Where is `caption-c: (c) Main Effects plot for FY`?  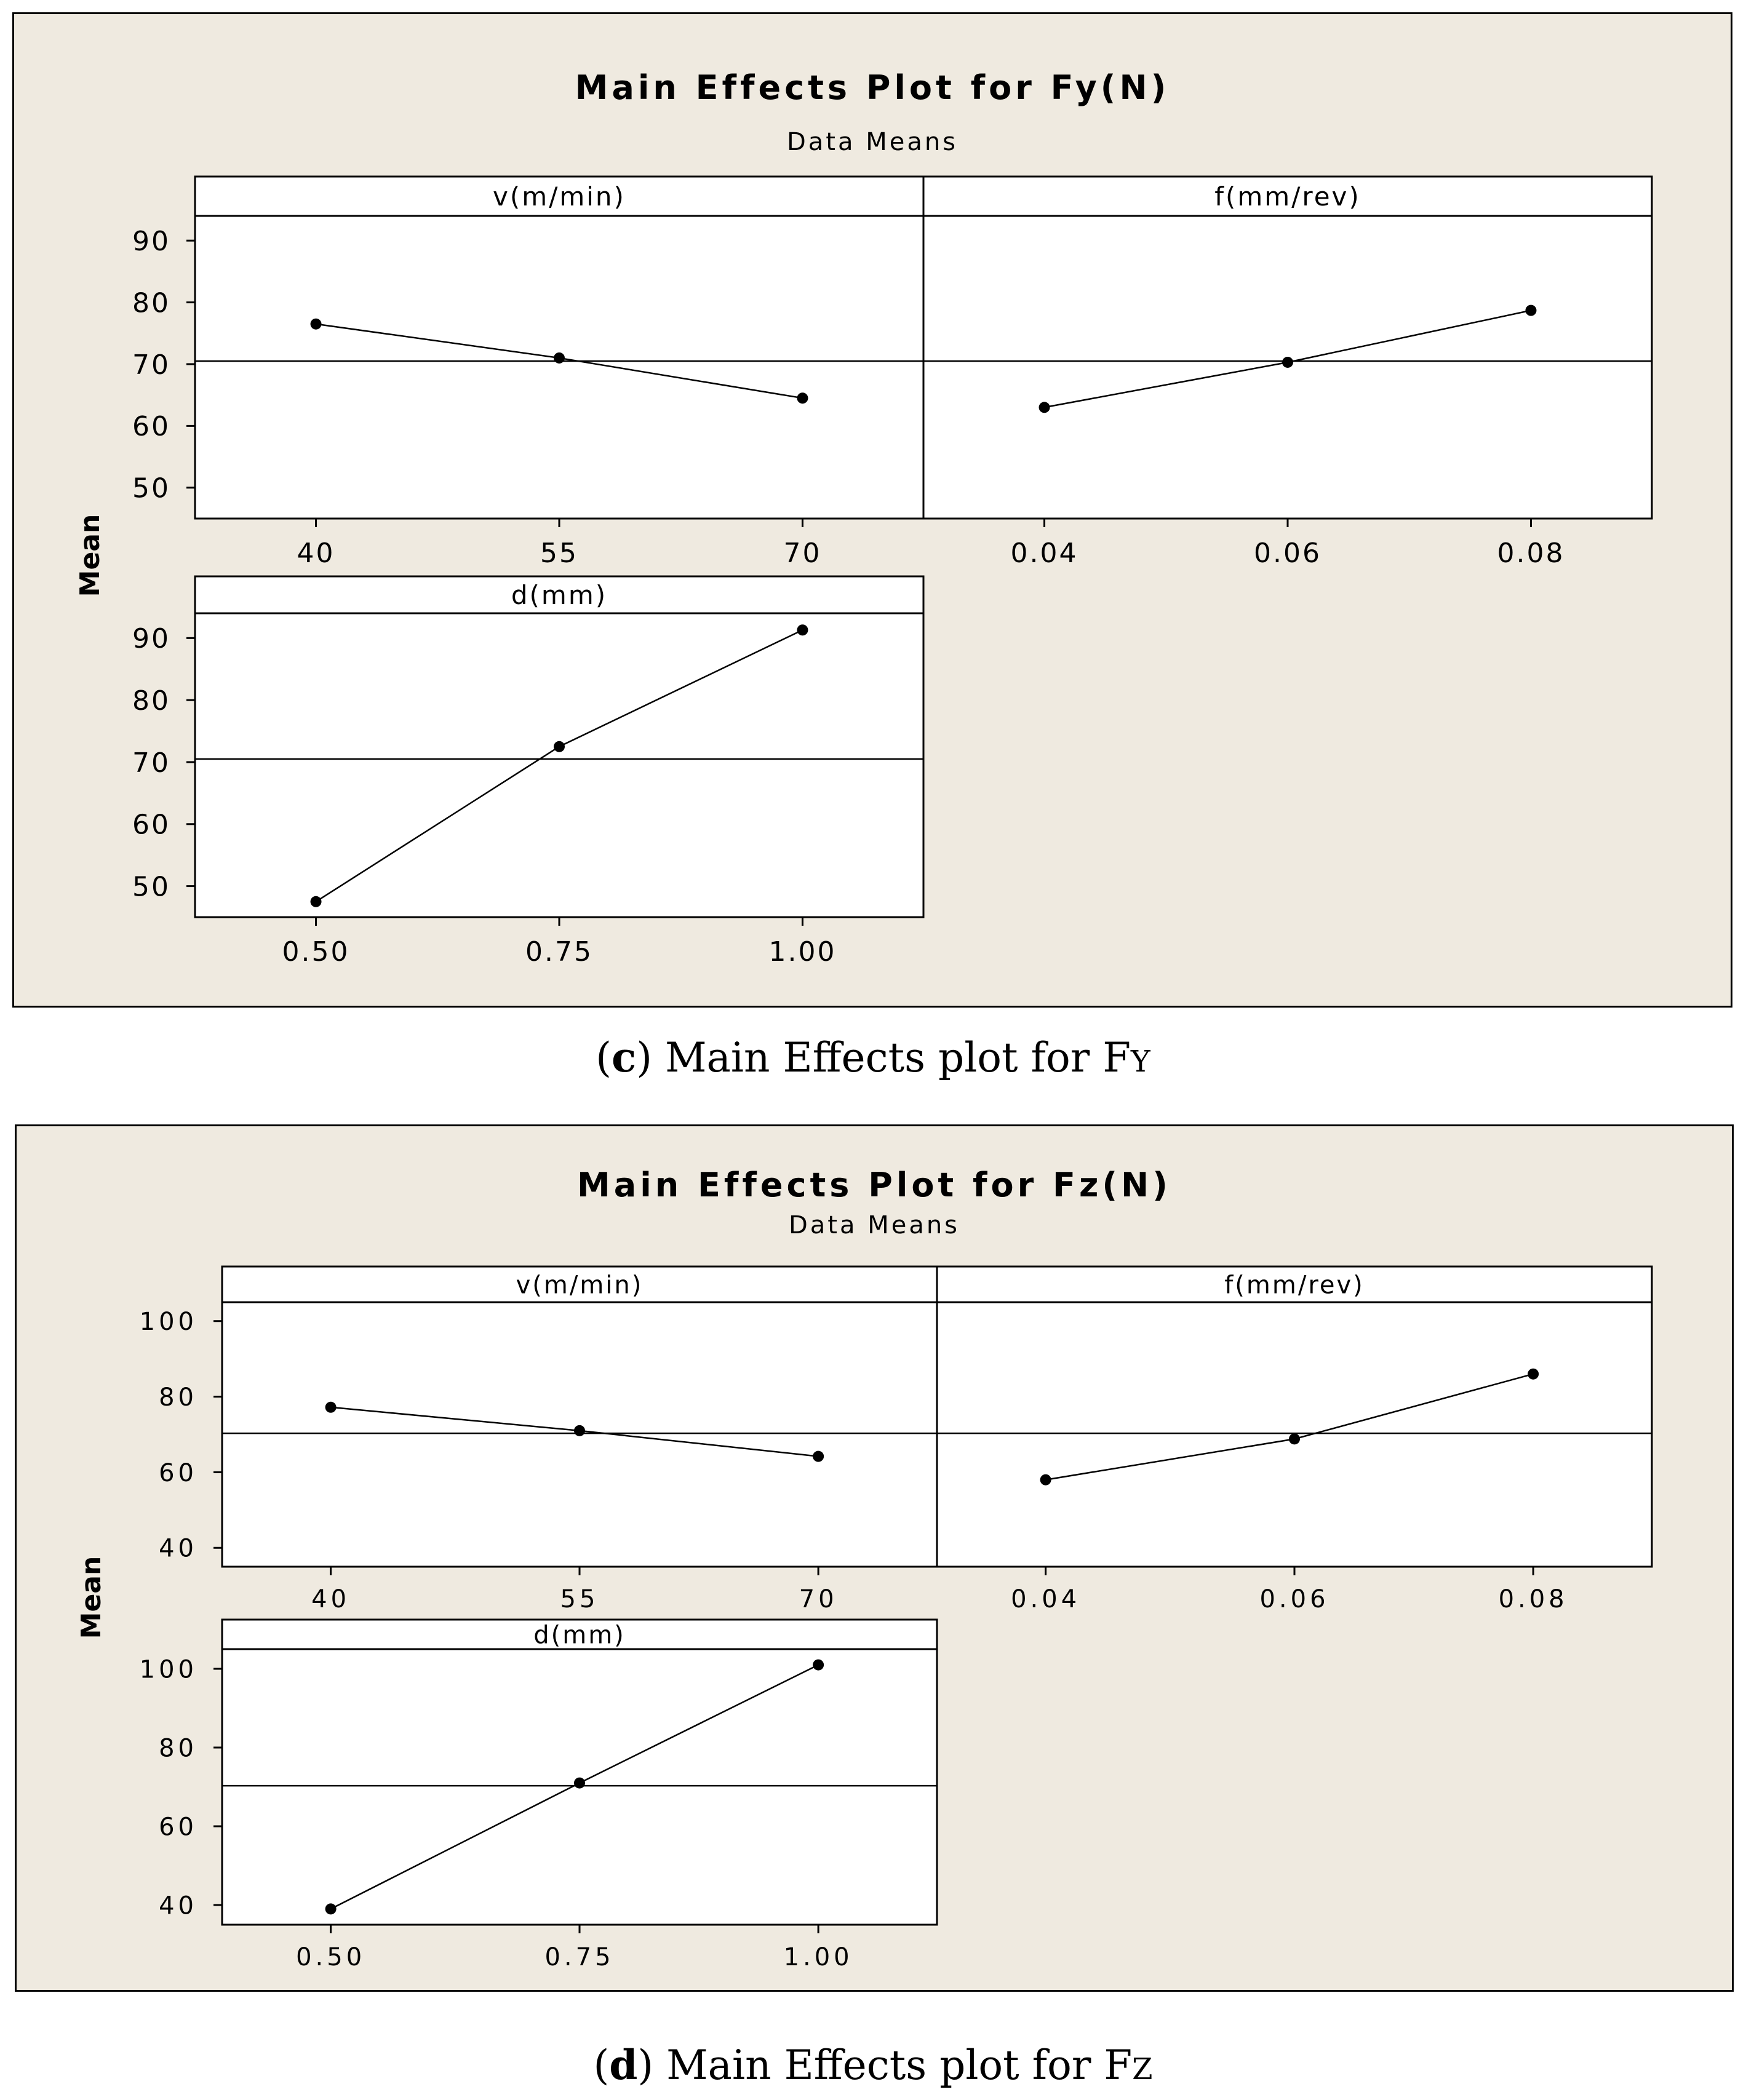
caption-c: (c) Main Effects plot for FY is located at coordinates (873, 1057).